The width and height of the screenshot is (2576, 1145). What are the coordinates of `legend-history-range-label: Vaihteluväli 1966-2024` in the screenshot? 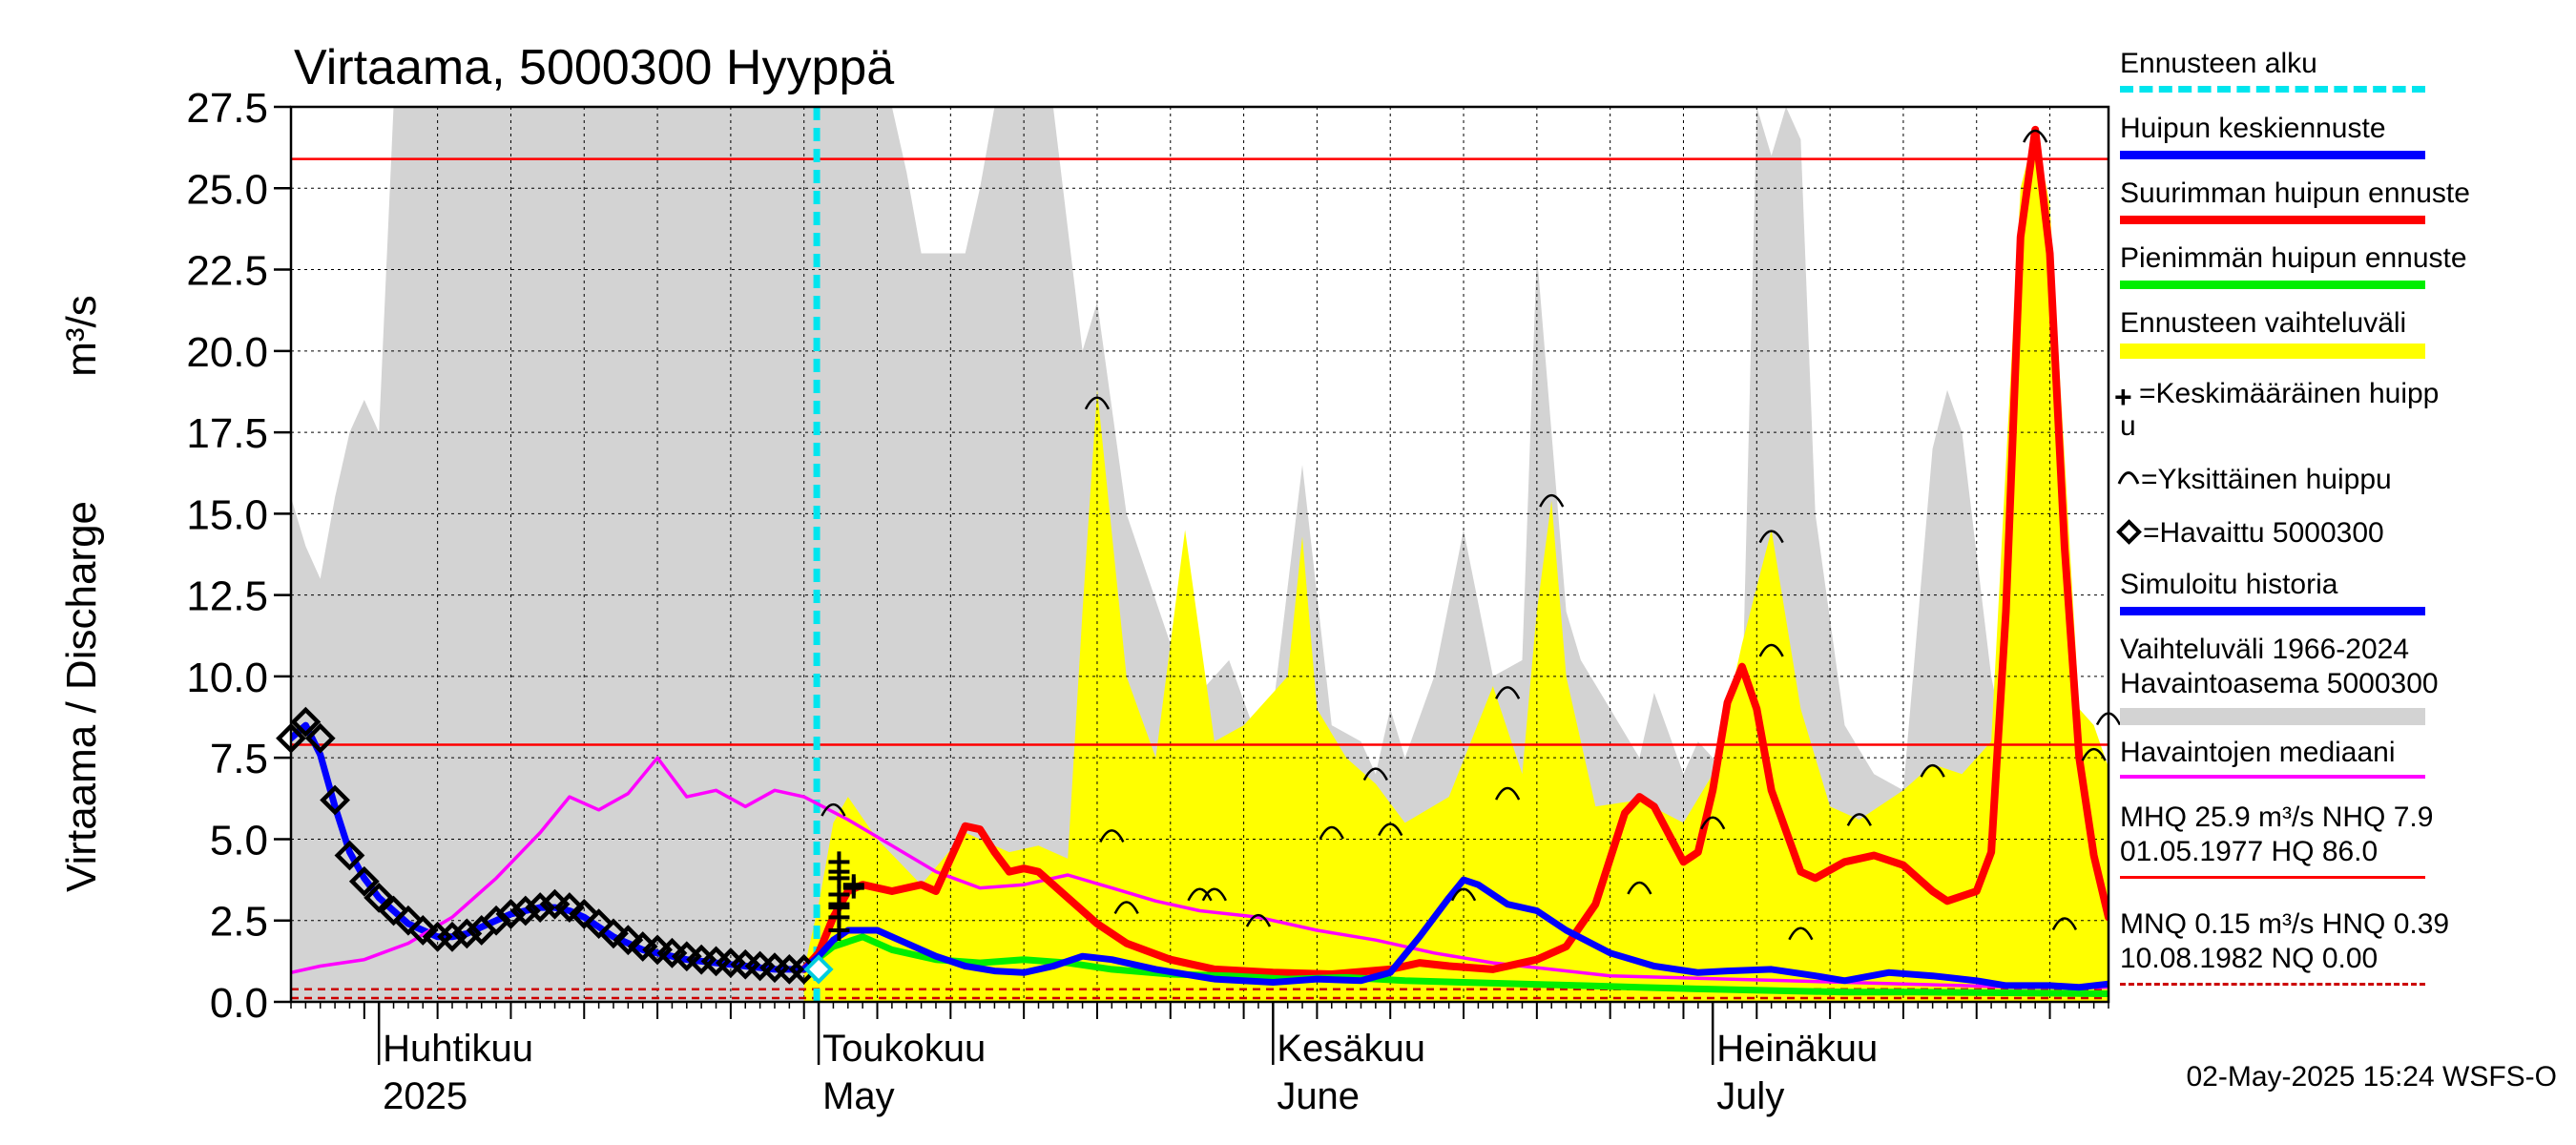 It's located at (2265, 650).